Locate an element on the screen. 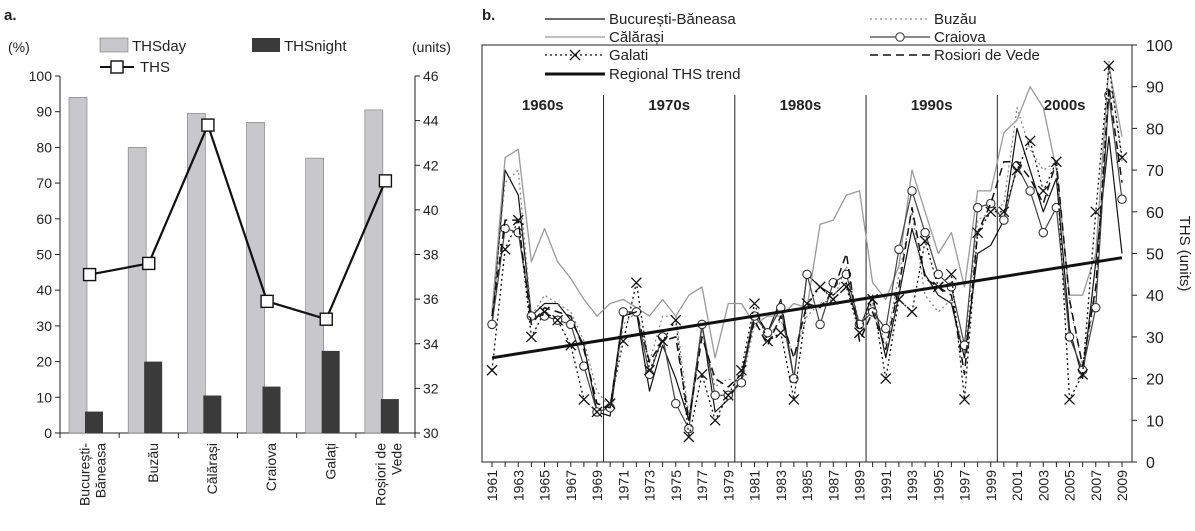 The image size is (1195, 531). legend-label: Galati is located at coordinates (628, 55).